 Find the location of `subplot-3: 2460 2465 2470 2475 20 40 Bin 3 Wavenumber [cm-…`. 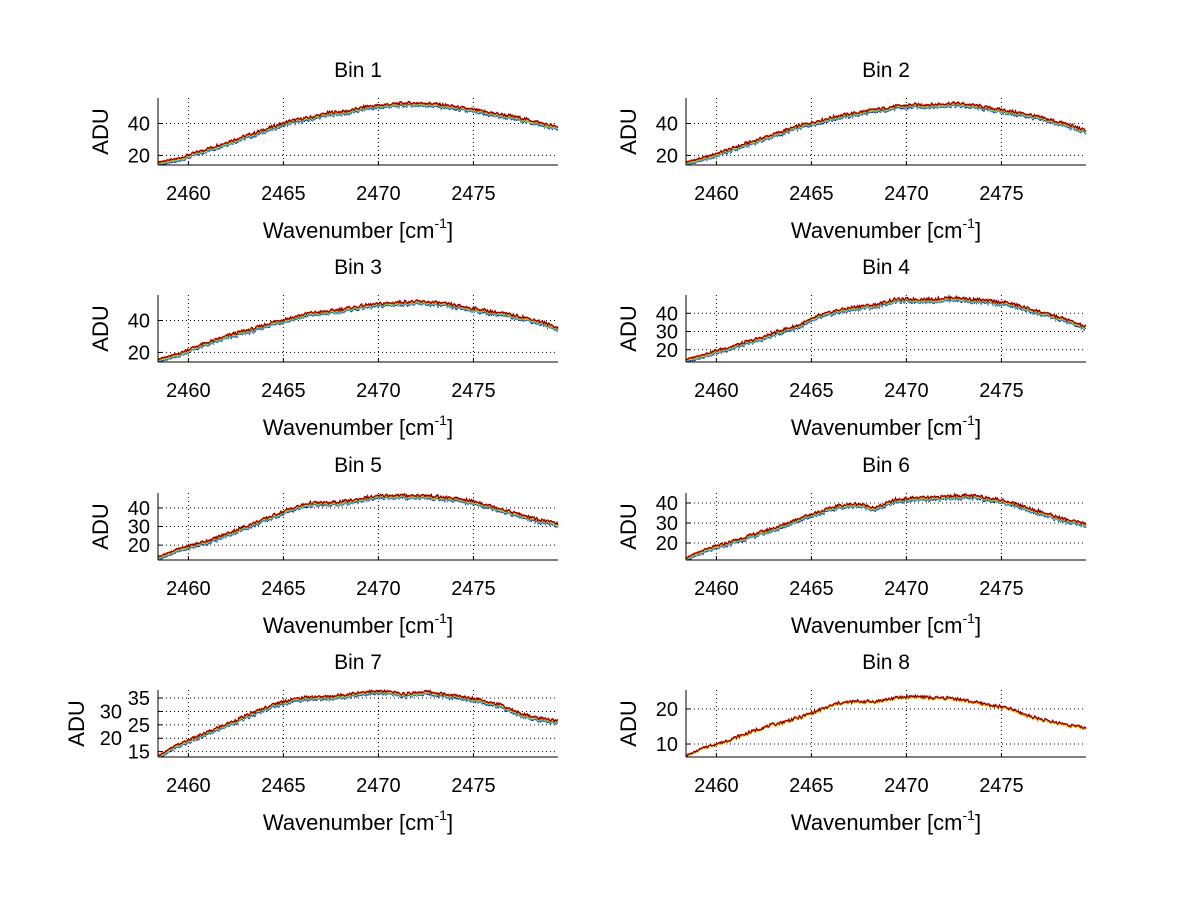

subplot-3: 2460 2465 2470 2475 20 40 Bin 3 Wavenumber [cm-… is located at coordinates (323, 348).